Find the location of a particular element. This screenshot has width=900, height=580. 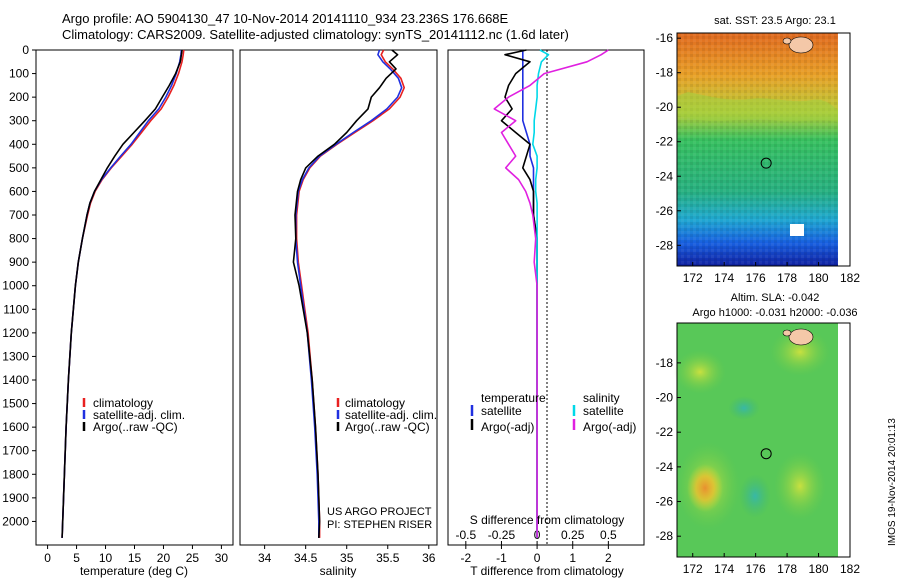

salinity-lines is located at coordinates (349, 293).